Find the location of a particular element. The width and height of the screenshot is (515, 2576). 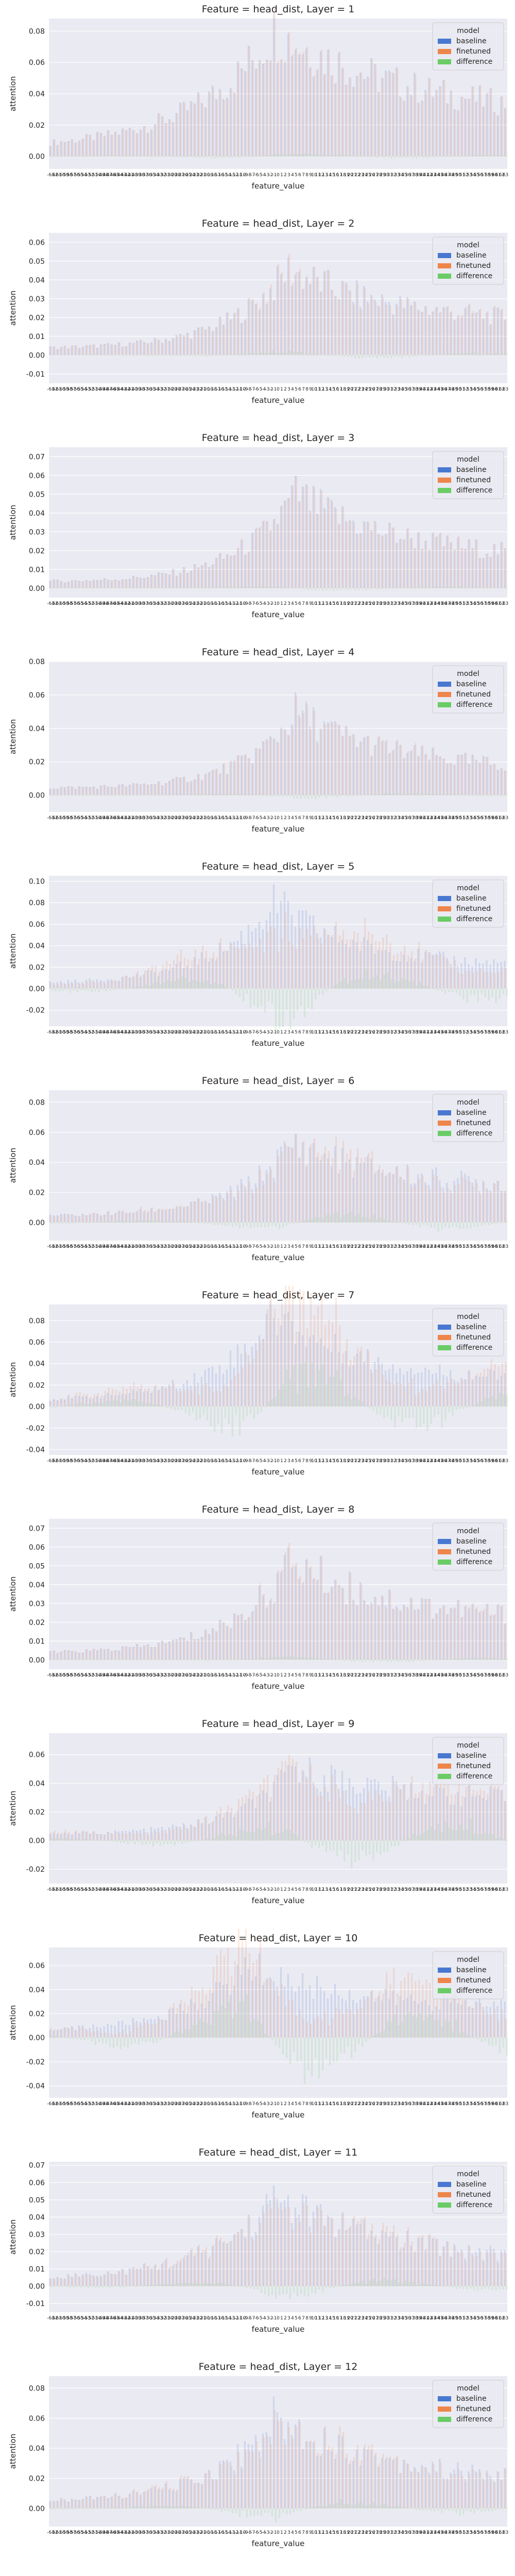

x-tick-label: 36 is located at coordinates (408, 818).